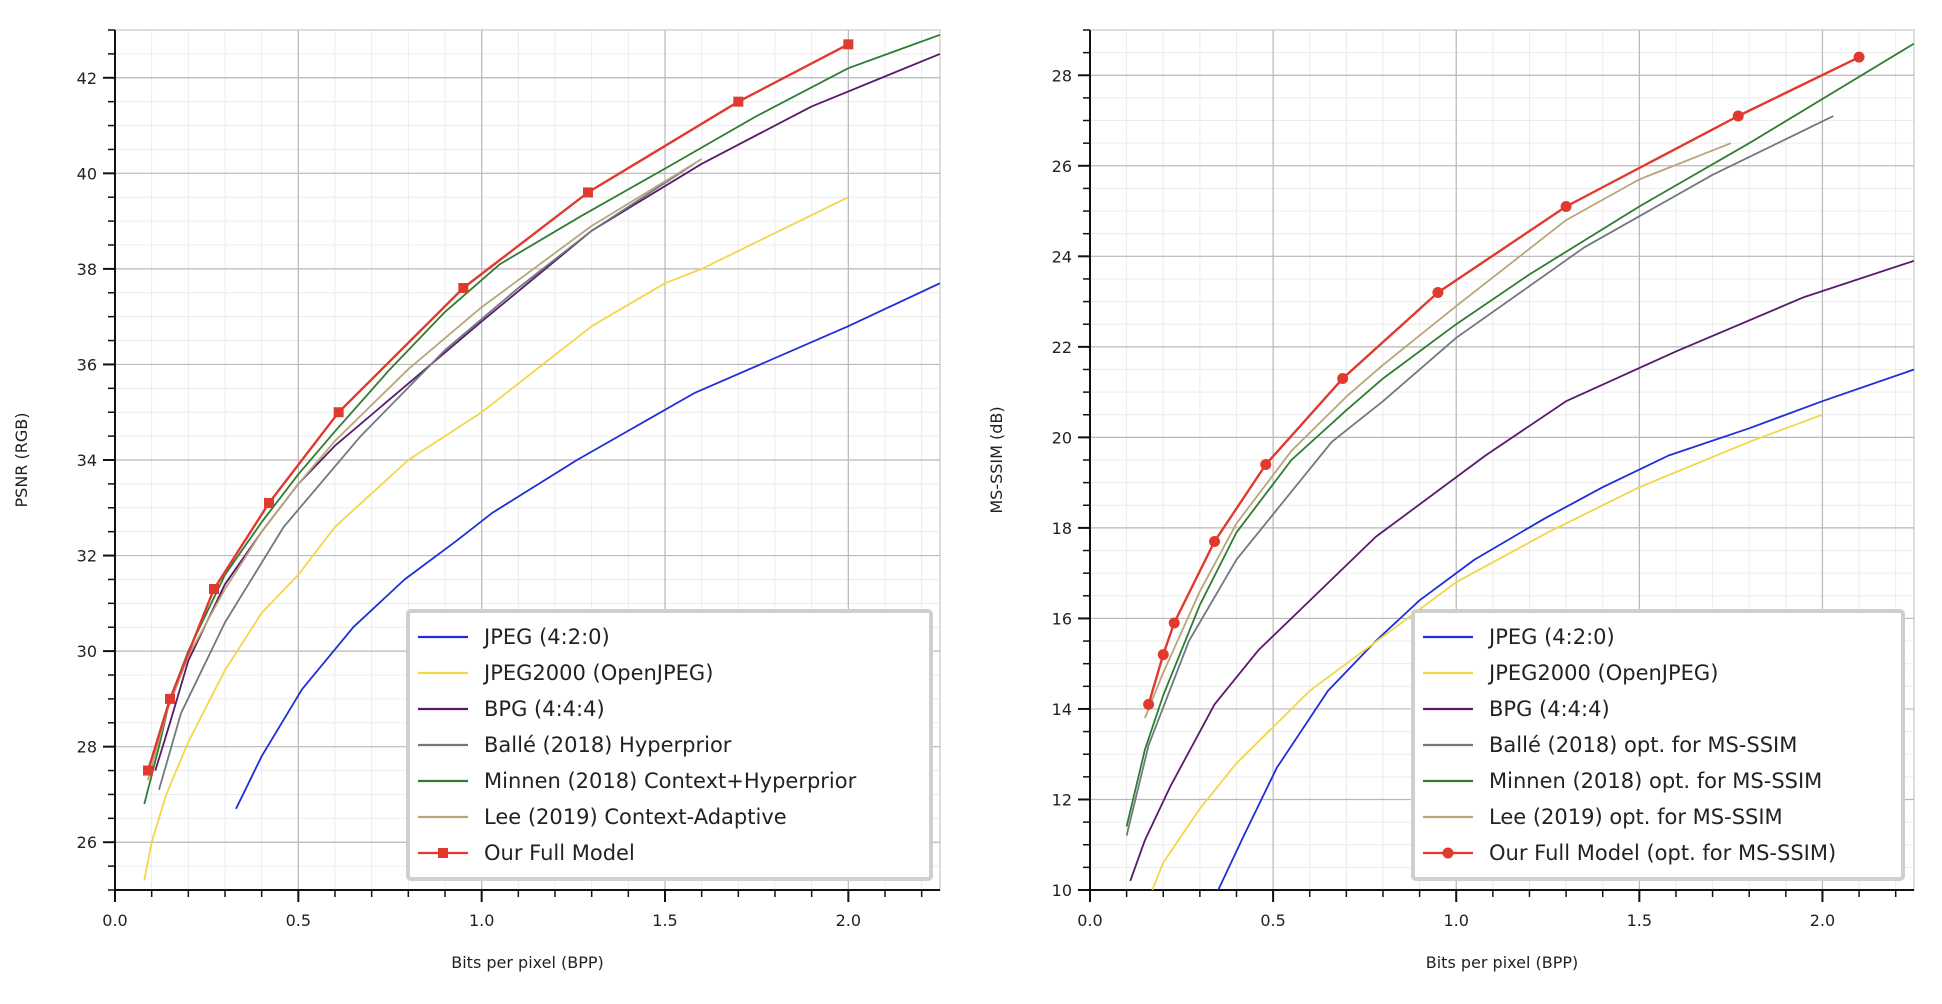 The width and height of the screenshot is (1942, 1004). I want to click on legend-label: Lee (2019) Context-Adaptive, so click(635, 817).